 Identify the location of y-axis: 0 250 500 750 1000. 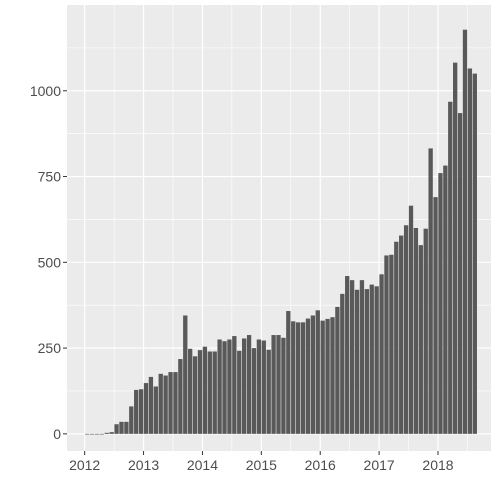
(48, 262).